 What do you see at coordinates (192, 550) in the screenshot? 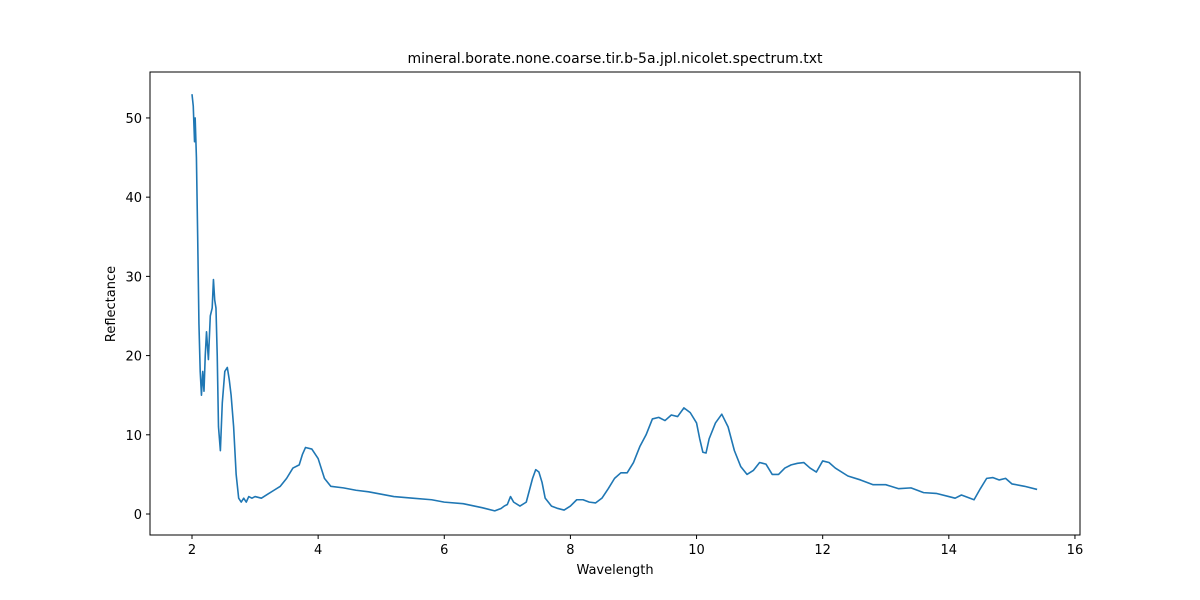
I see `x-tick-label: 2` at bounding box center [192, 550].